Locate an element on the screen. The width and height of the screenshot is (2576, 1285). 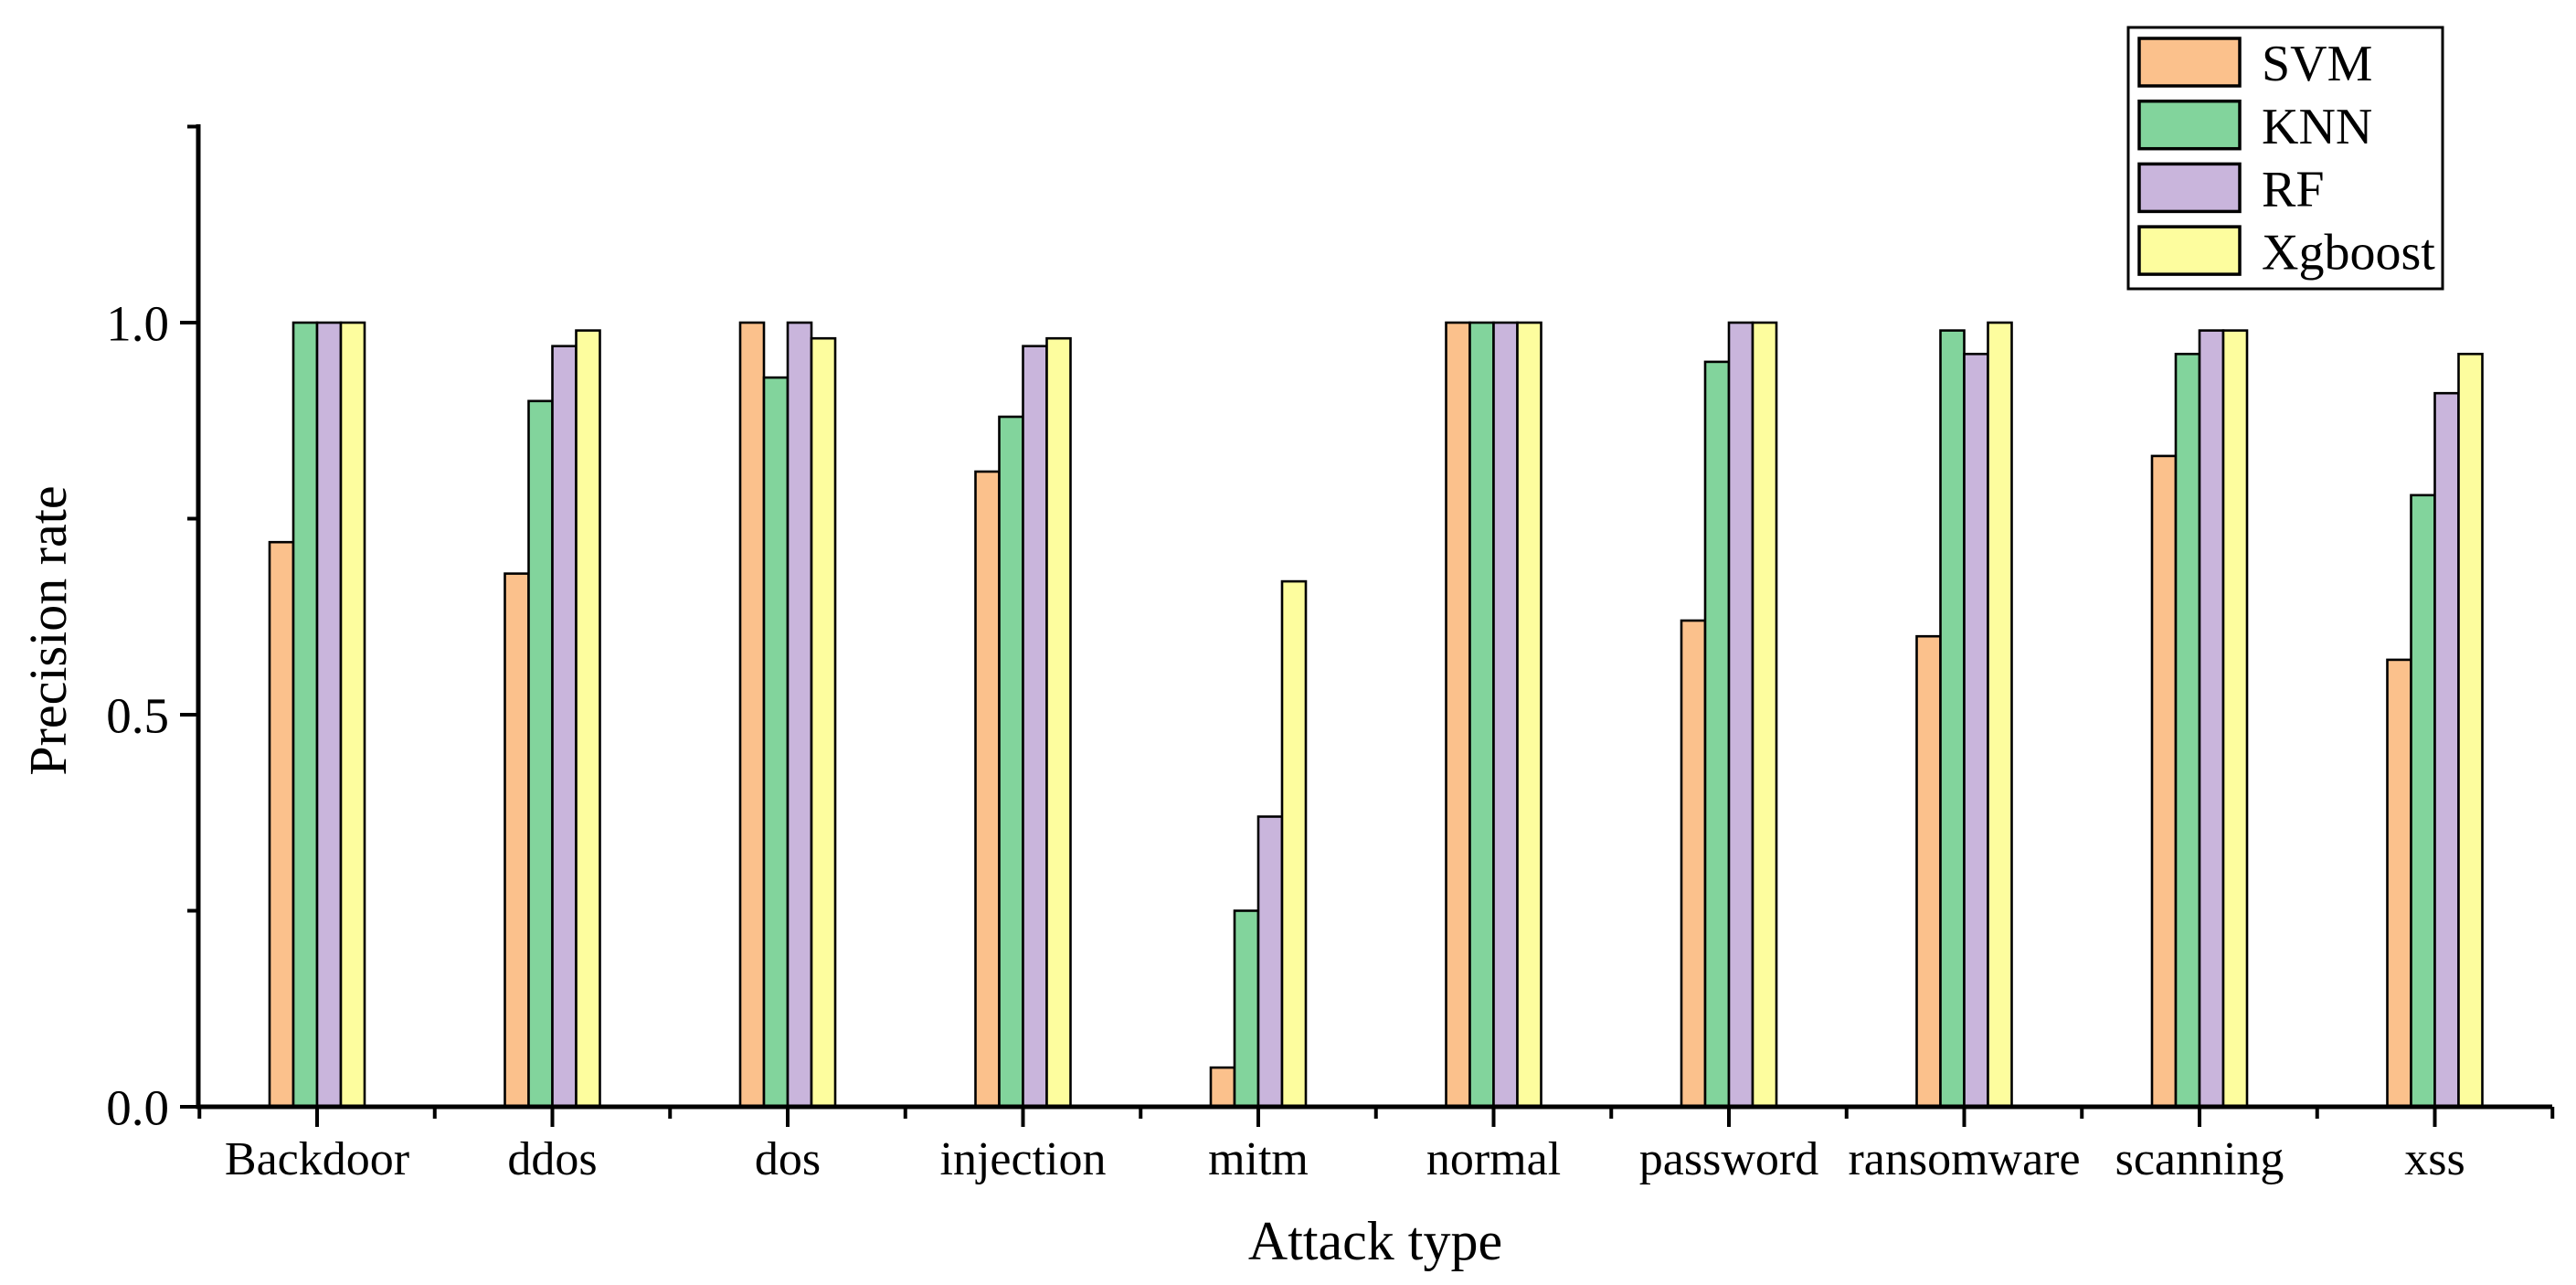
x-category-label: dos is located at coordinates (788, 1159).